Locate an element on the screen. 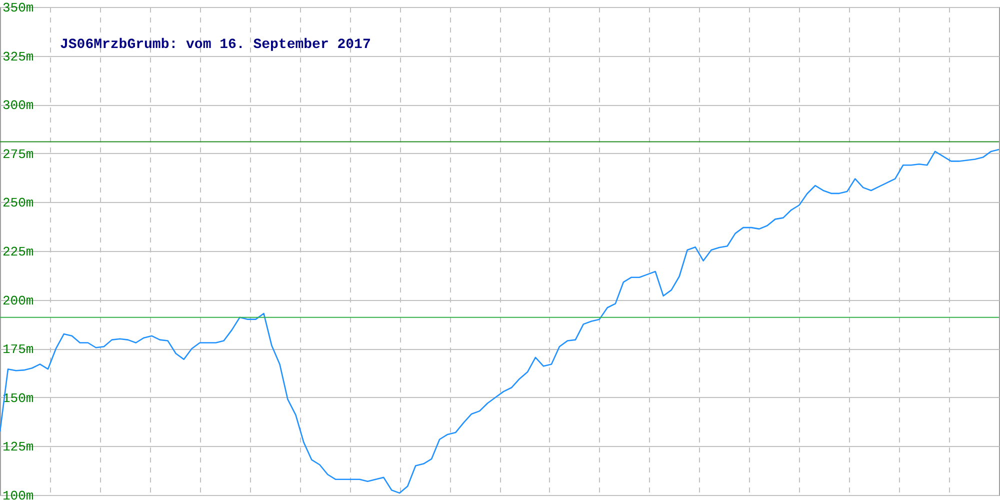  y-tick-label: 325m is located at coordinates (18, 56).